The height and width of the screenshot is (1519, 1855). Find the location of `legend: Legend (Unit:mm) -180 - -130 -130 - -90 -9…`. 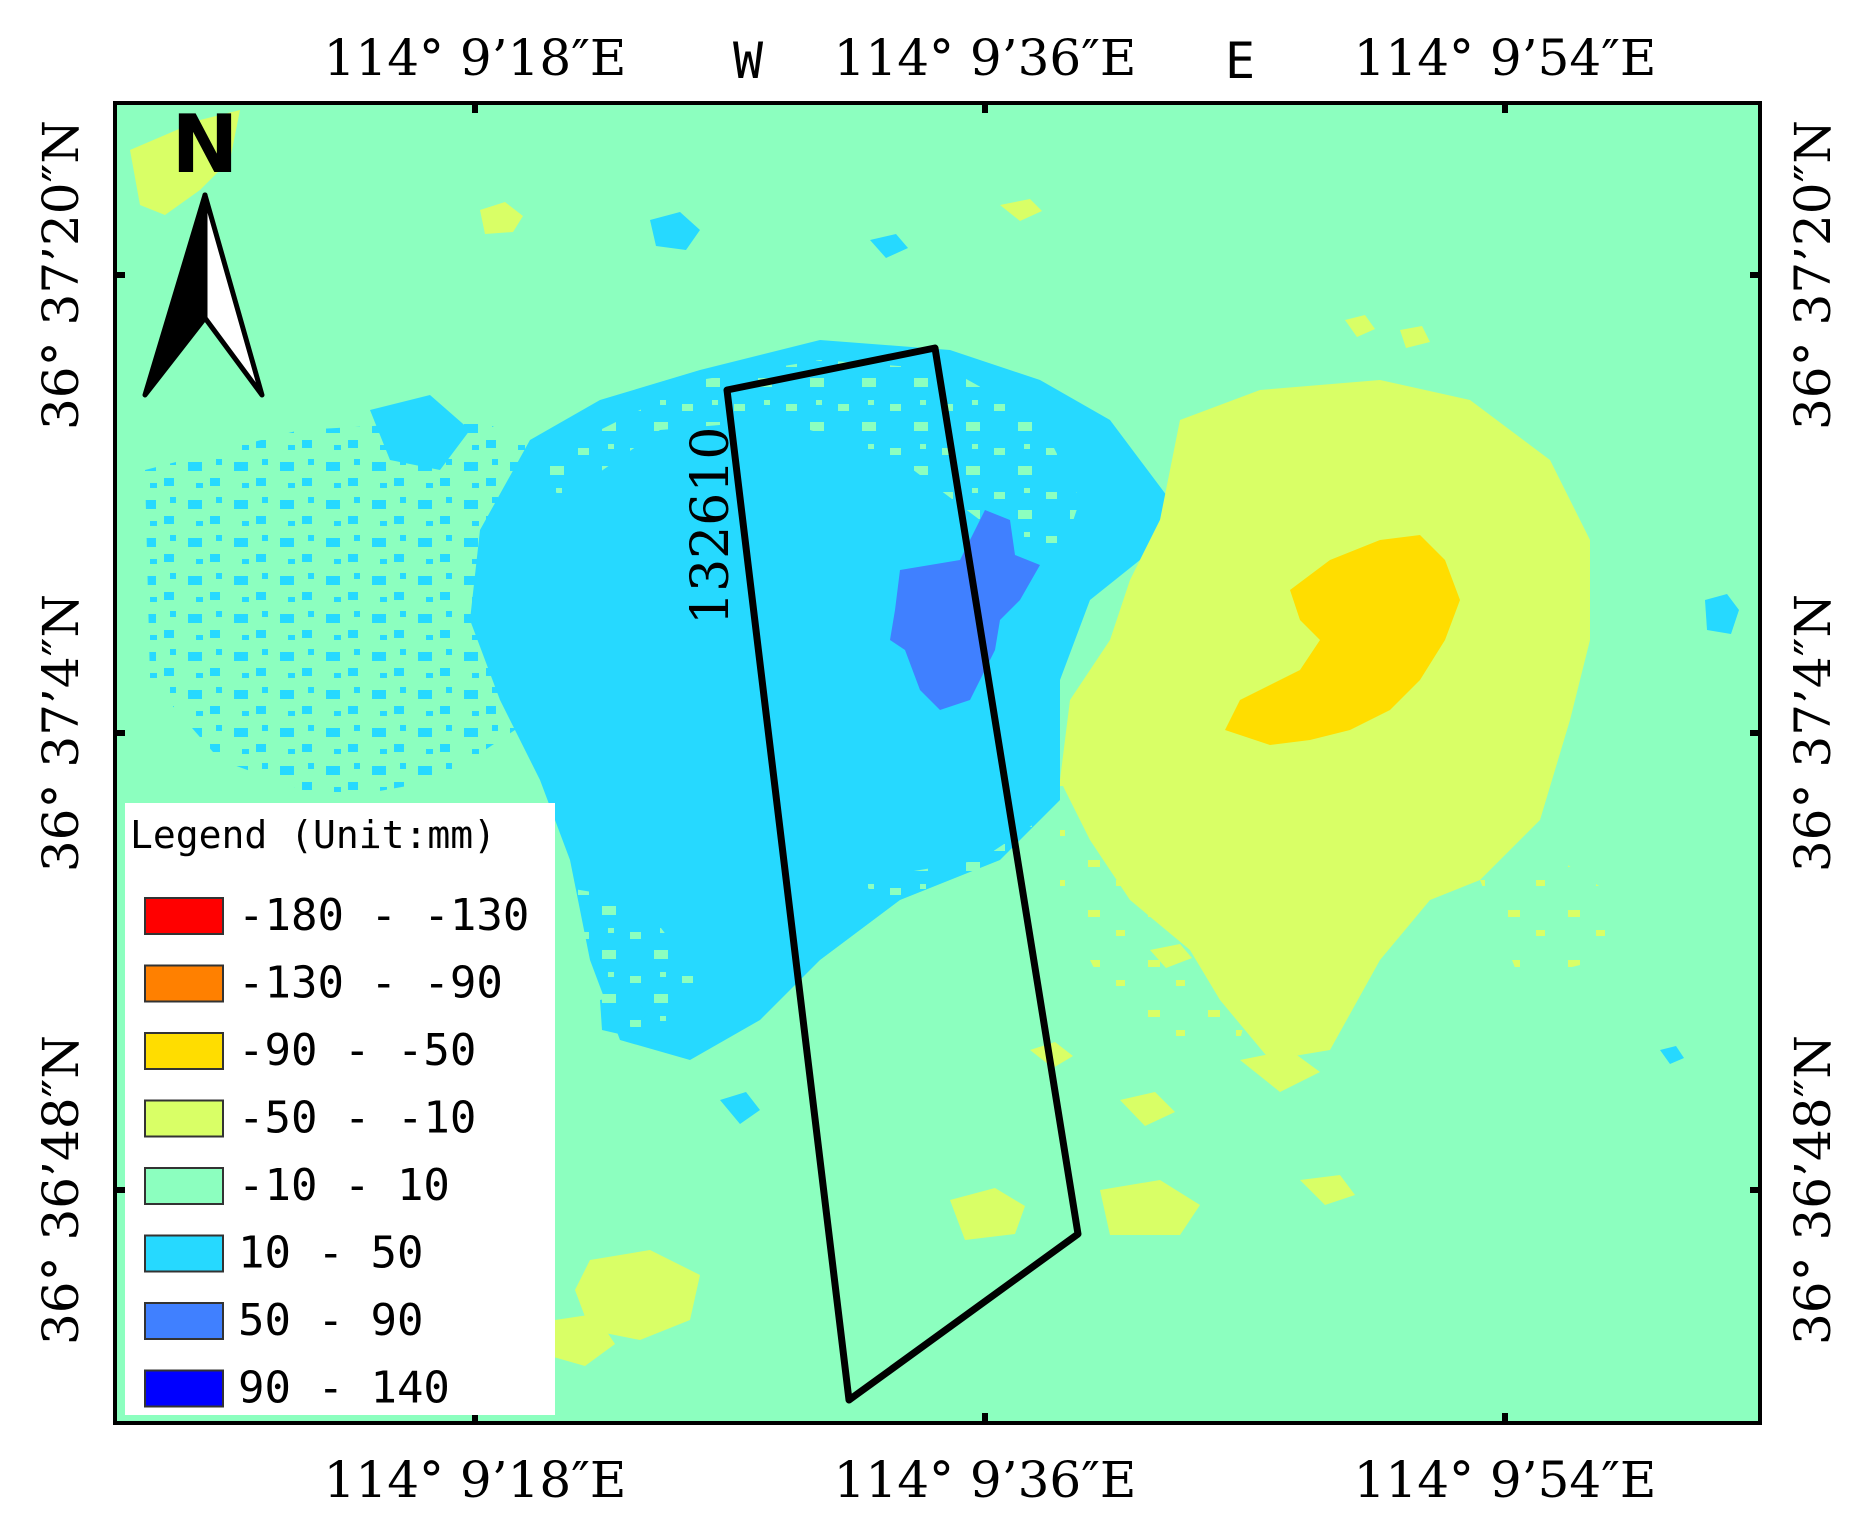

legend: Legend (Unit:mm) -180 - -130 -130 - -90 -9… is located at coordinates (340, 1109).